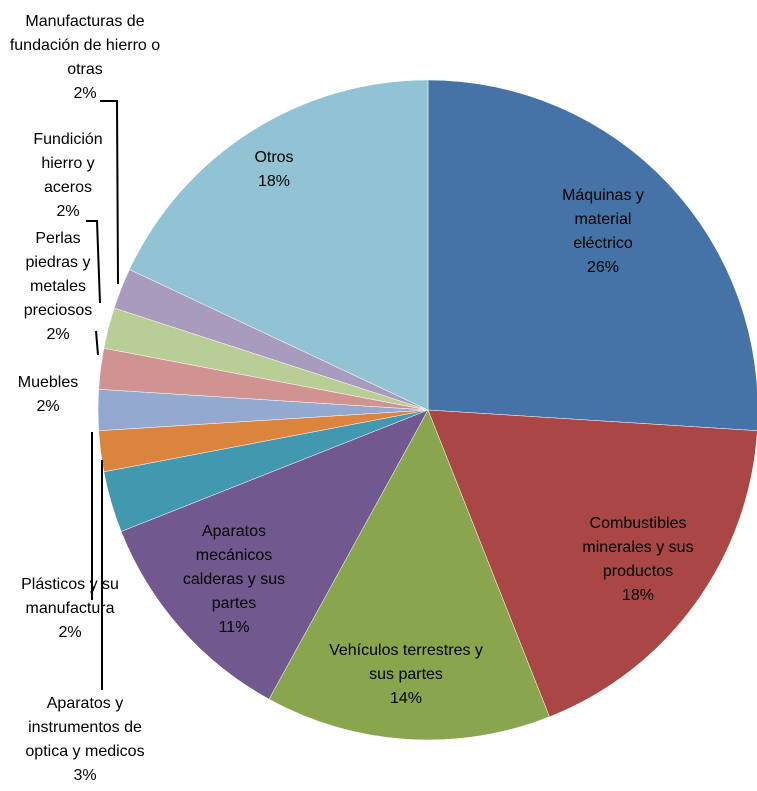 This screenshot has width=757, height=791. What do you see at coordinates (274, 170) in the screenshot?
I see `slice-label: Otros 18%` at bounding box center [274, 170].